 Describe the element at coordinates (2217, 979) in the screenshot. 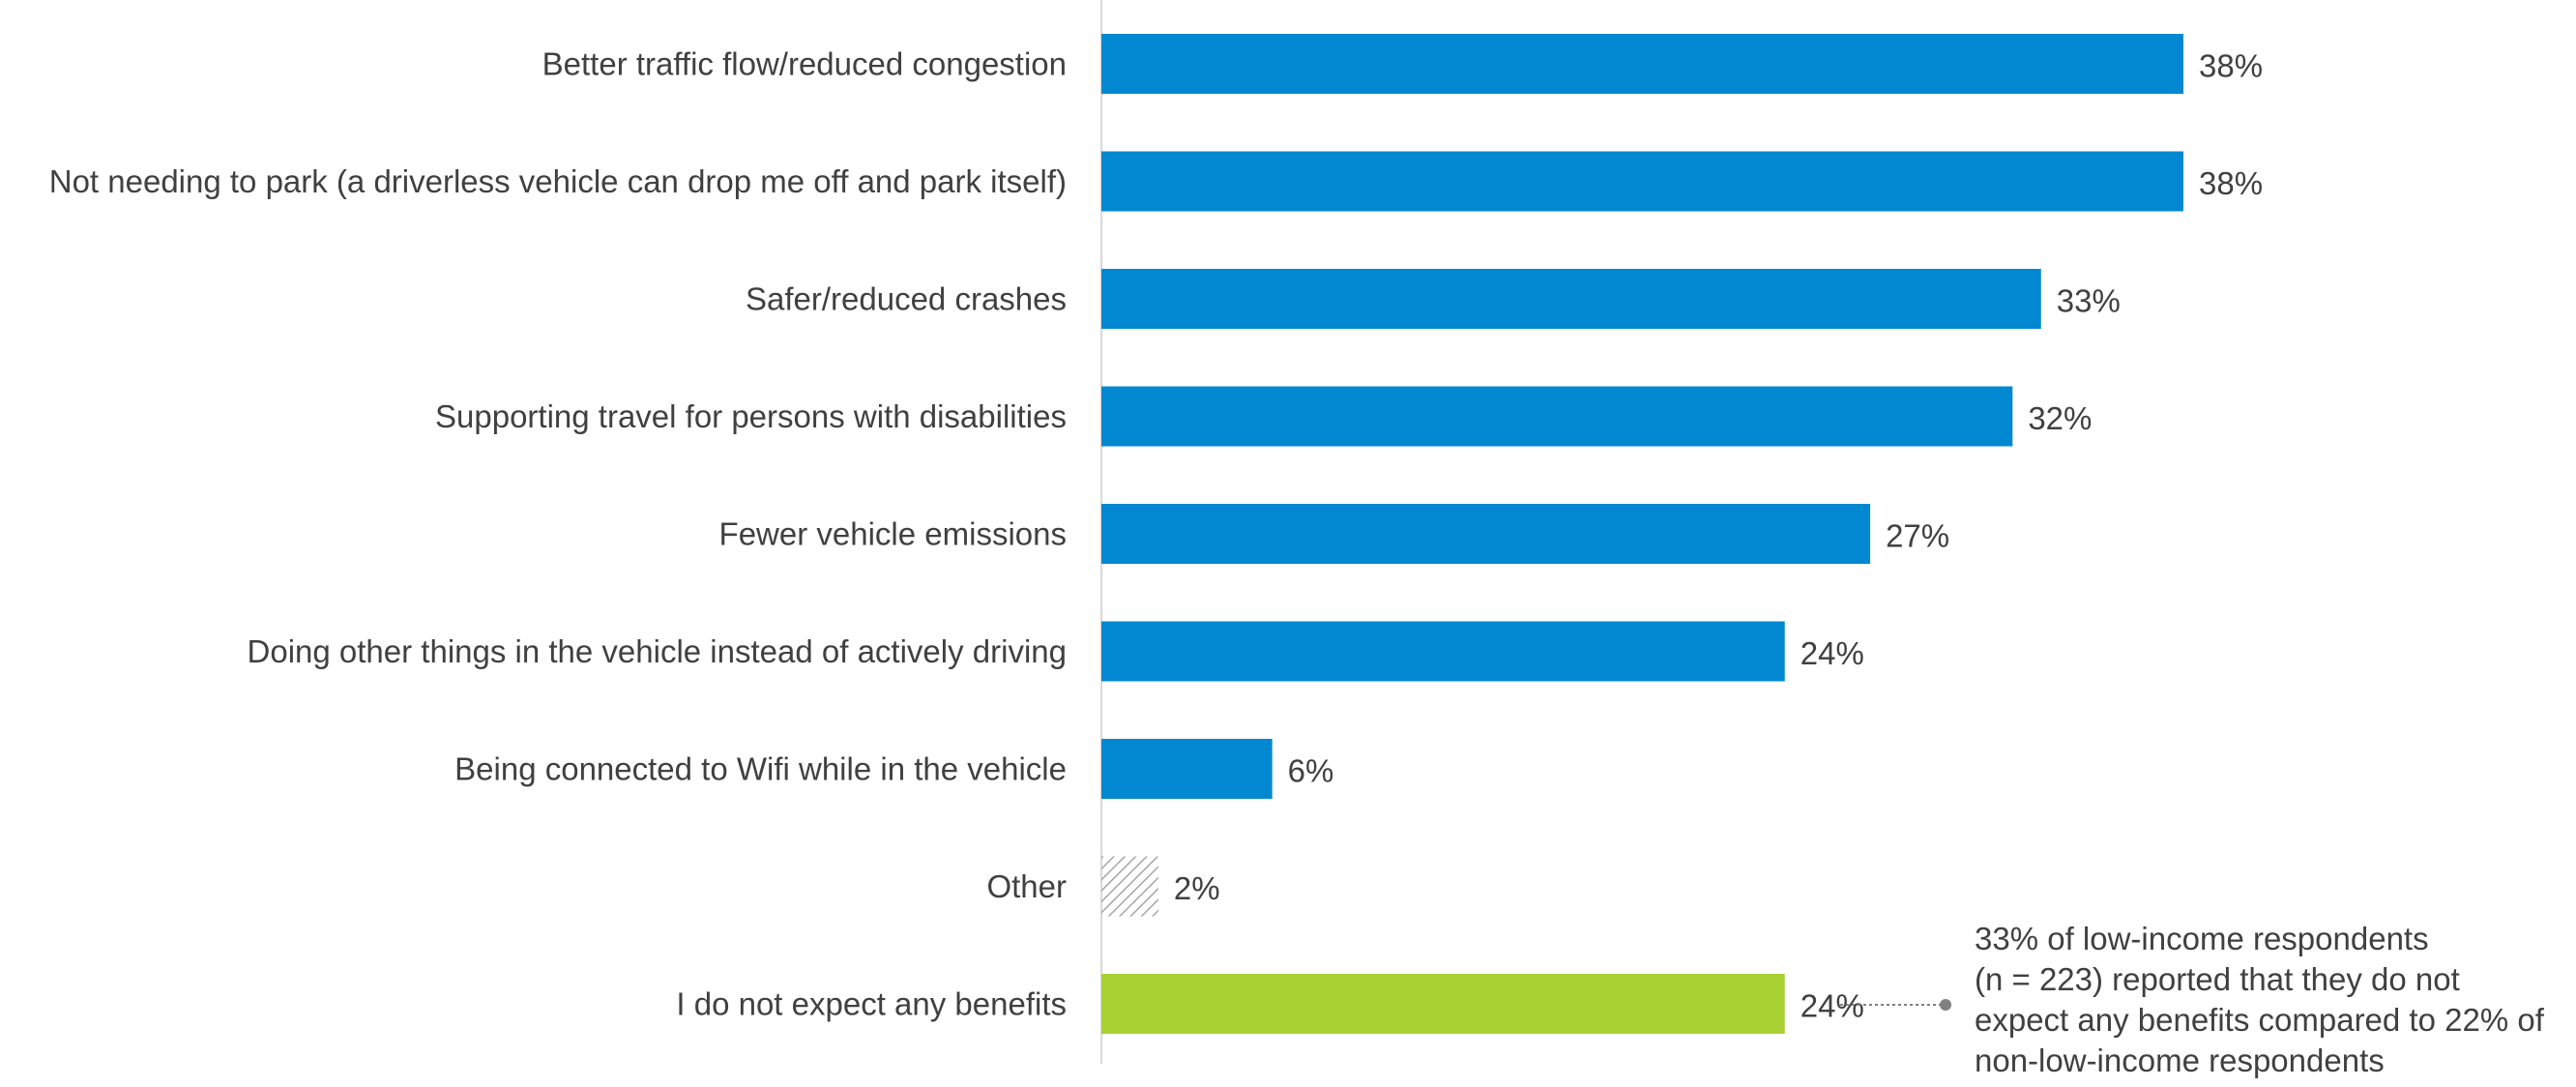

I see `annotation-line-2: (n = 223) reported that they do not` at that location.